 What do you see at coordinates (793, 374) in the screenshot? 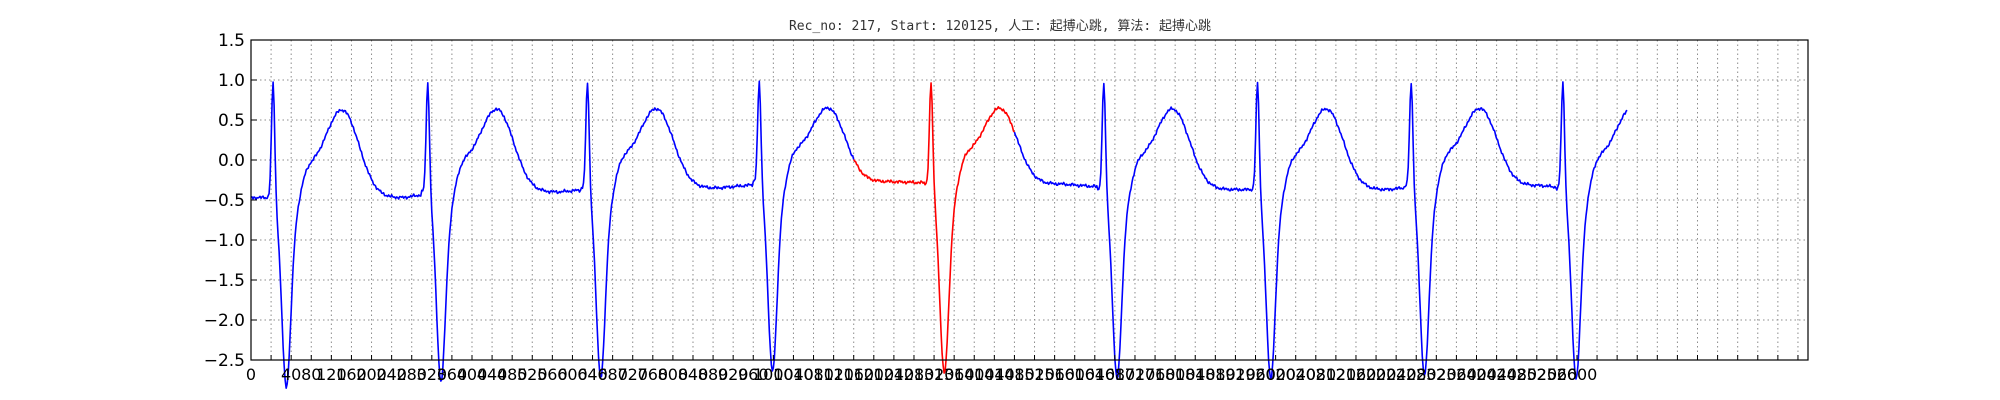
I see `x-tick-label: 1040` at bounding box center [793, 374].